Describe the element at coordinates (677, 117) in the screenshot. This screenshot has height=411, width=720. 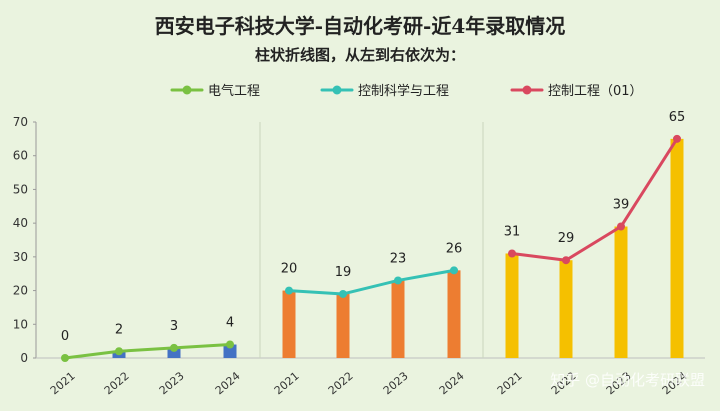
I see `data-label: 65` at that location.